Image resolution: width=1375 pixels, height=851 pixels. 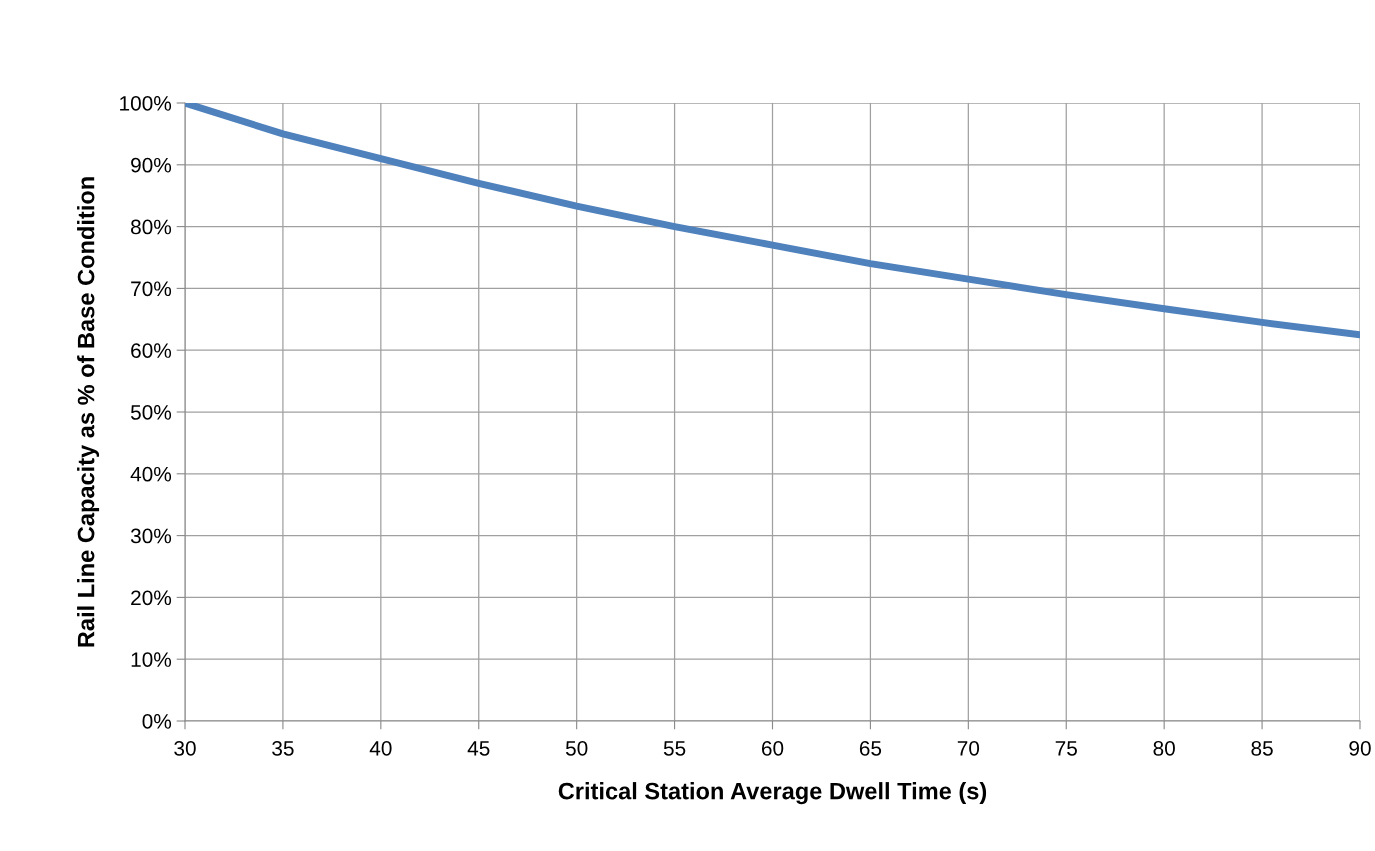 I want to click on y-tick-label: 60%, so click(x=151, y=350).